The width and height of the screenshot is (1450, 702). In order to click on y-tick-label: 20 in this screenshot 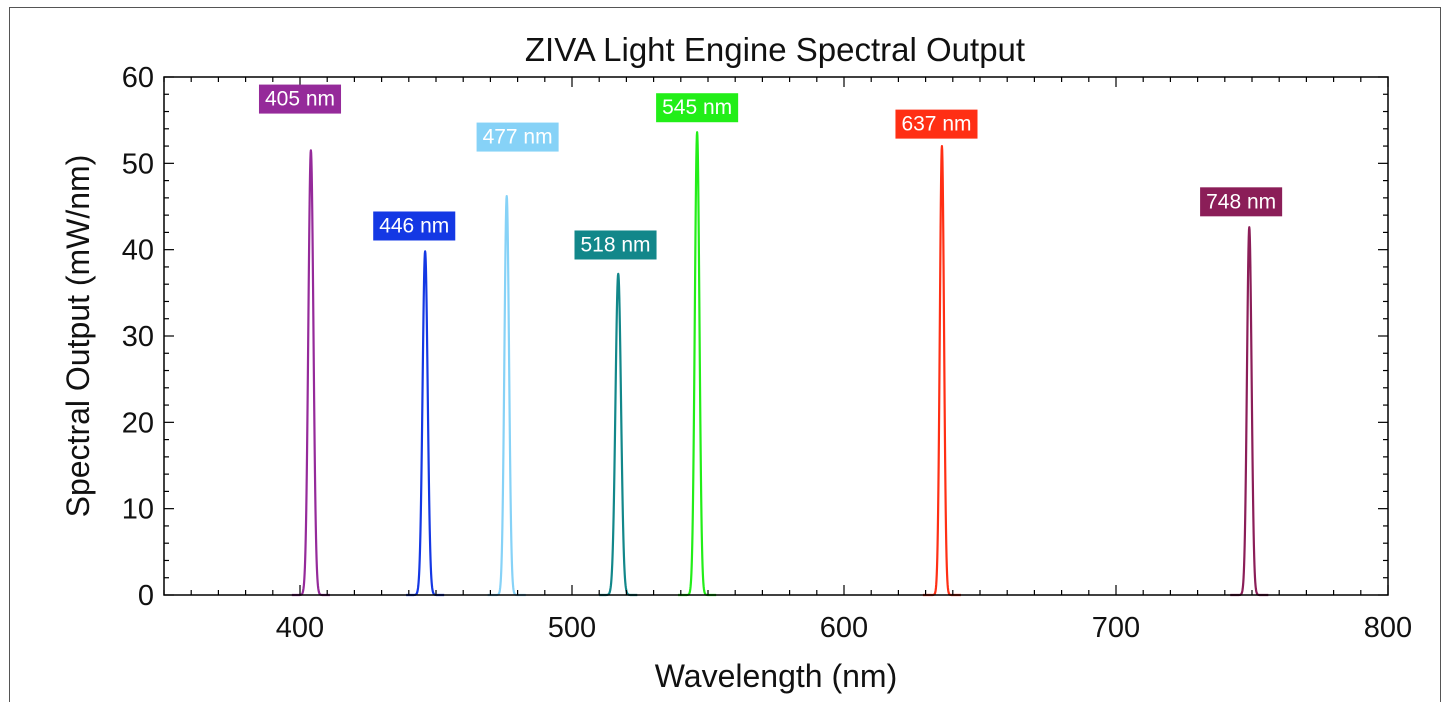, I will do `click(138, 423)`.